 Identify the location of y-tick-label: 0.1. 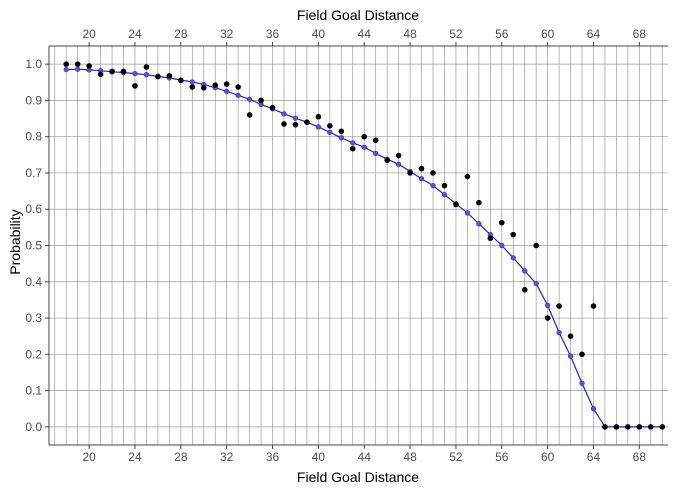
(33, 391).